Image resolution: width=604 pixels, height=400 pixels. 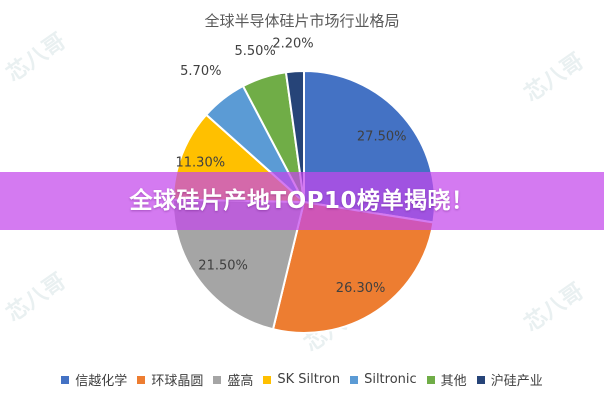 What do you see at coordinates (309, 379) in the screenshot?
I see `legend-label: SK Siltron` at bounding box center [309, 379].